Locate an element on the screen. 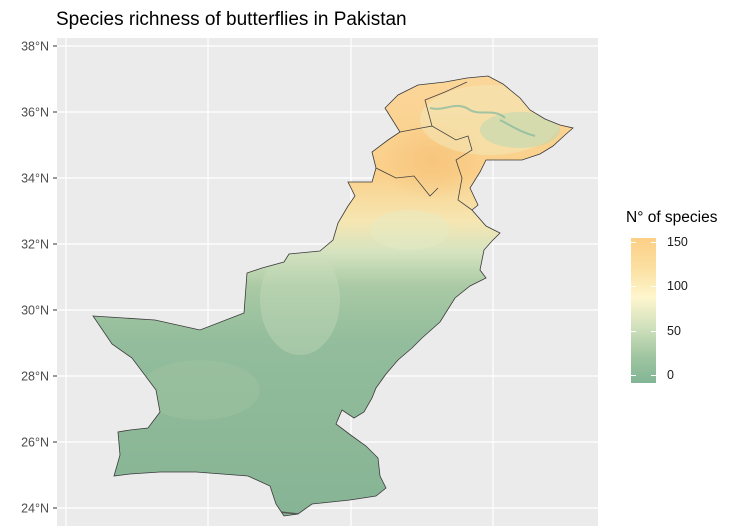  y-axis: 38°N 36°N 34°N 32°N 30°N 28°N 26°N 24°N is located at coordinates (39, 278).